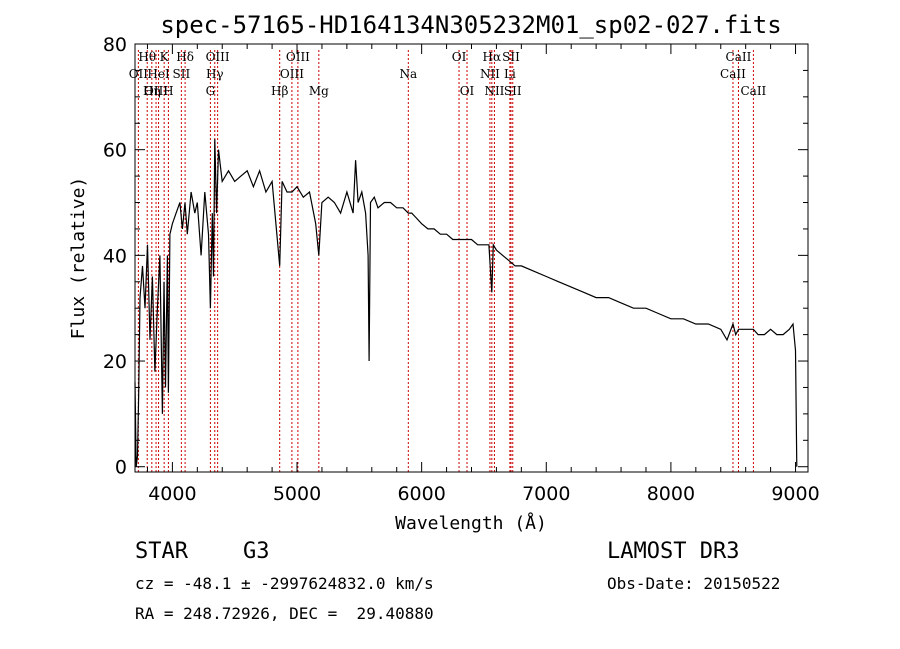 The image size is (900, 649). I want to click on emission-line-label: Hδ, so click(185, 57).